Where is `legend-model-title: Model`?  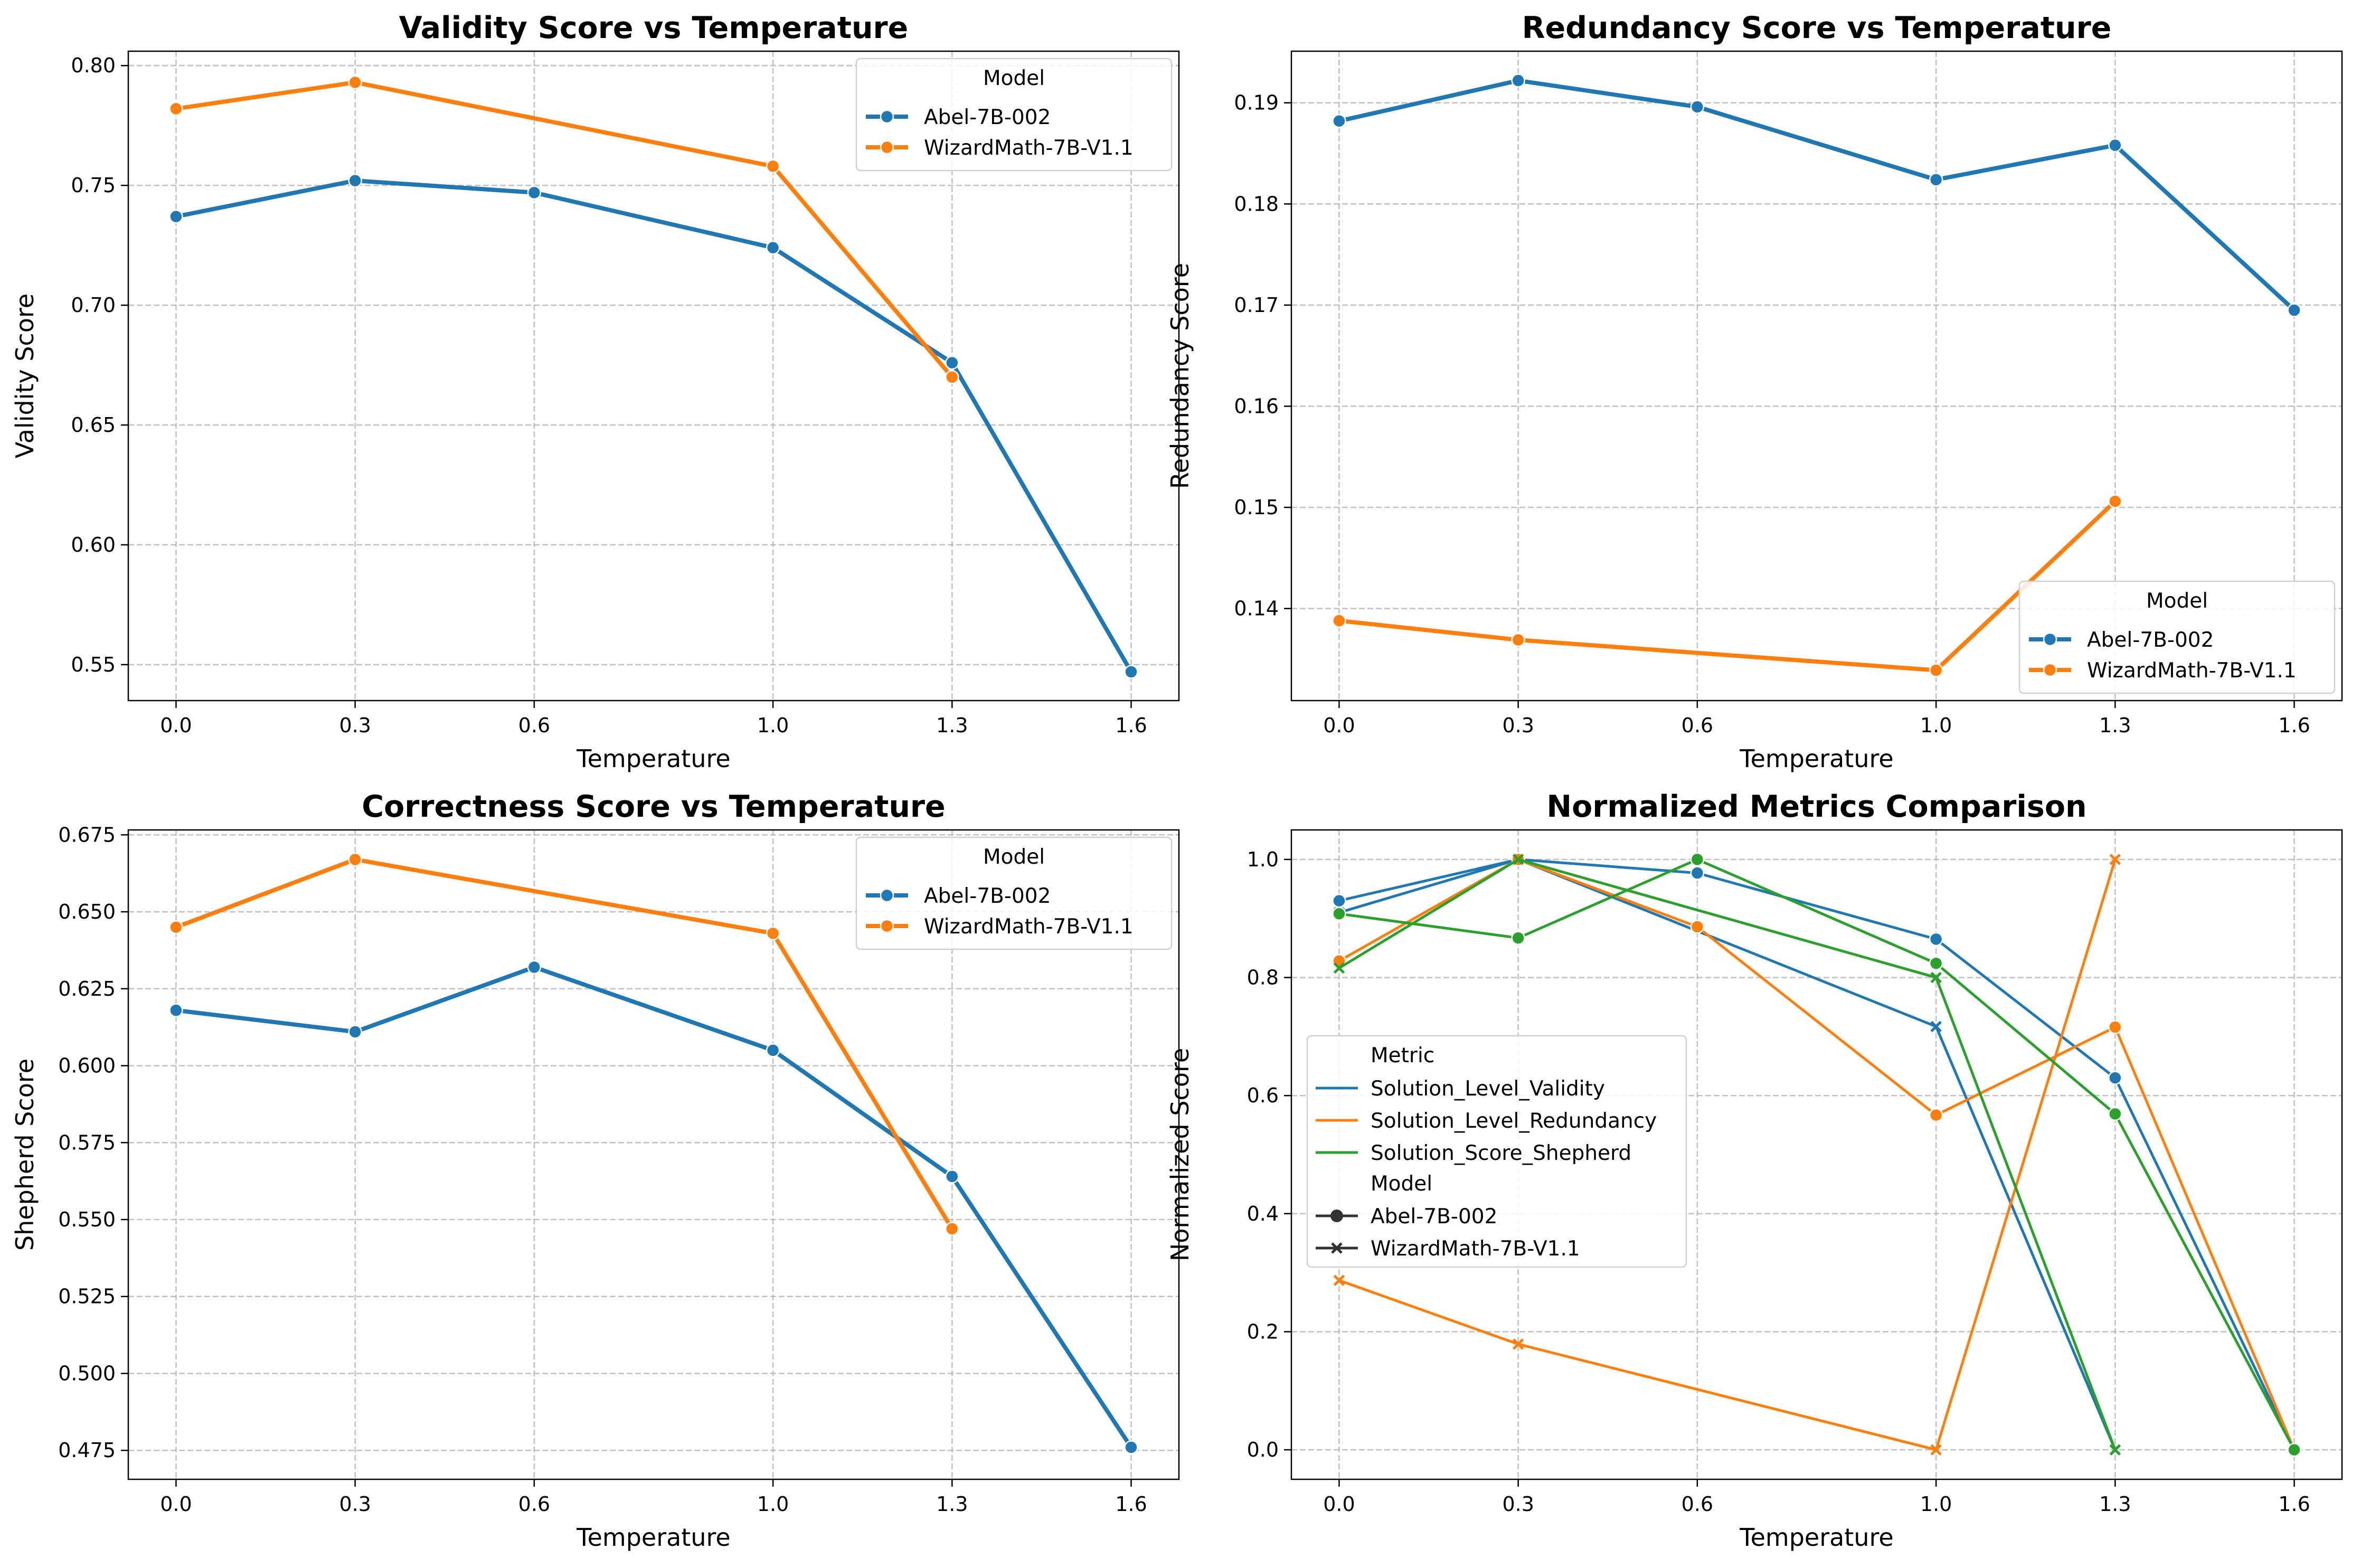
legend-model-title: Model is located at coordinates (1401, 1184).